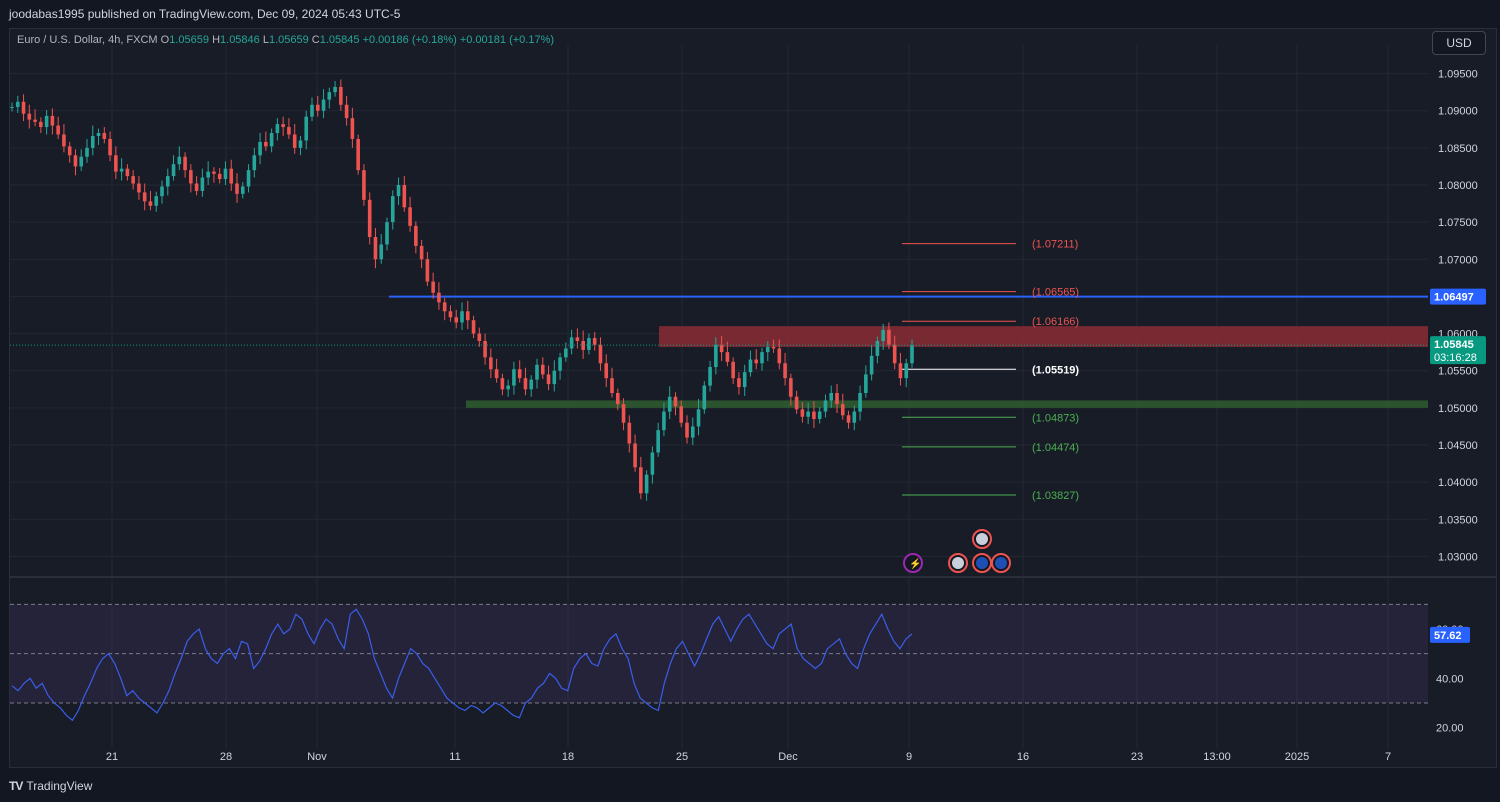 The width and height of the screenshot is (1500, 802). Describe the element at coordinates (1055, 370) in the screenshot. I see `level-label: (1.05519)` at that location.